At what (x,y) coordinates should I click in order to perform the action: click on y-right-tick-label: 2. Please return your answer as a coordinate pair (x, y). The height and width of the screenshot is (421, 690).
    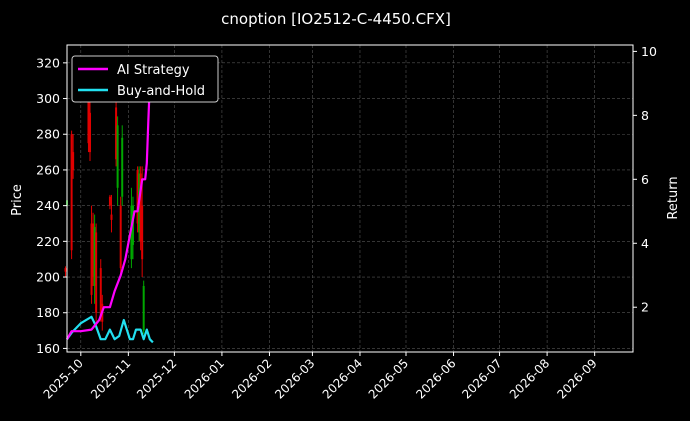
    Looking at the image, I should click on (645, 307).